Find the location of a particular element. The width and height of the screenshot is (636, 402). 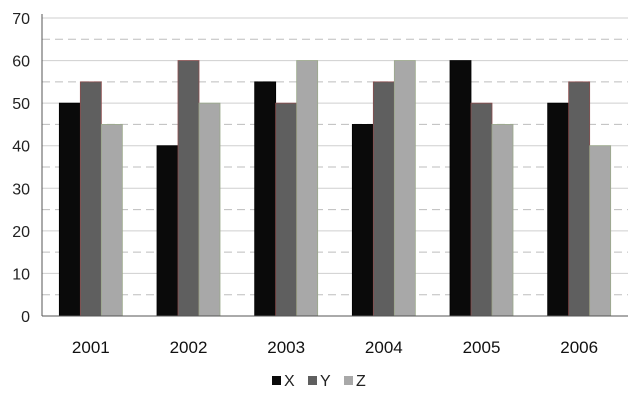

bar-x-2002 is located at coordinates (167, 231).